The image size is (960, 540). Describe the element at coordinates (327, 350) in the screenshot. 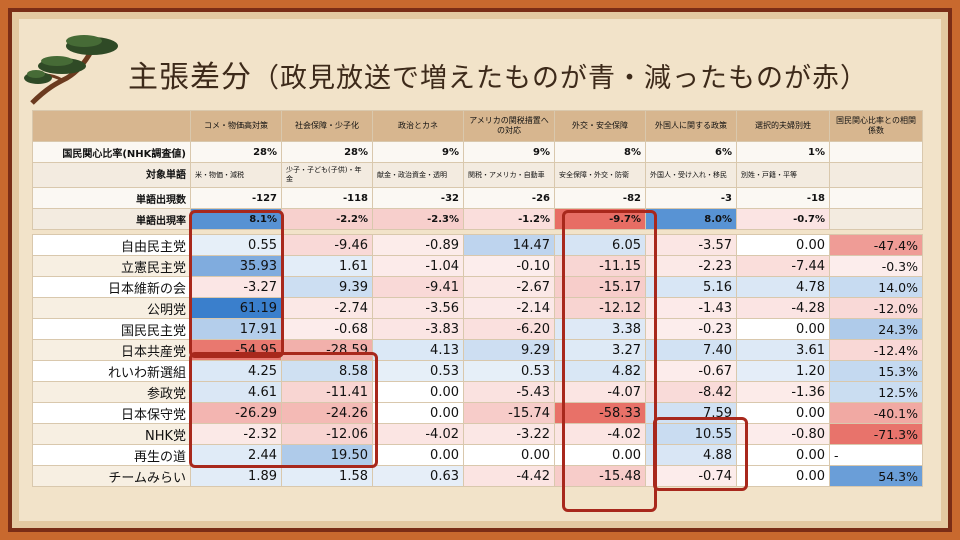

I see `value-cell: -28.59` at that location.